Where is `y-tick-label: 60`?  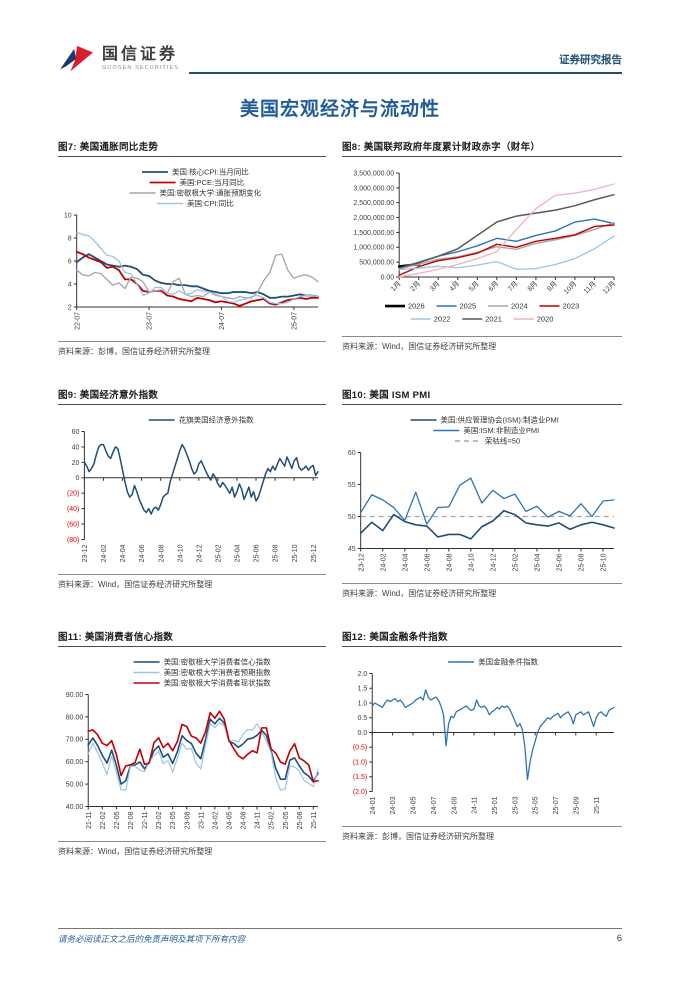
y-tick-label: 60 is located at coordinates (76, 432).